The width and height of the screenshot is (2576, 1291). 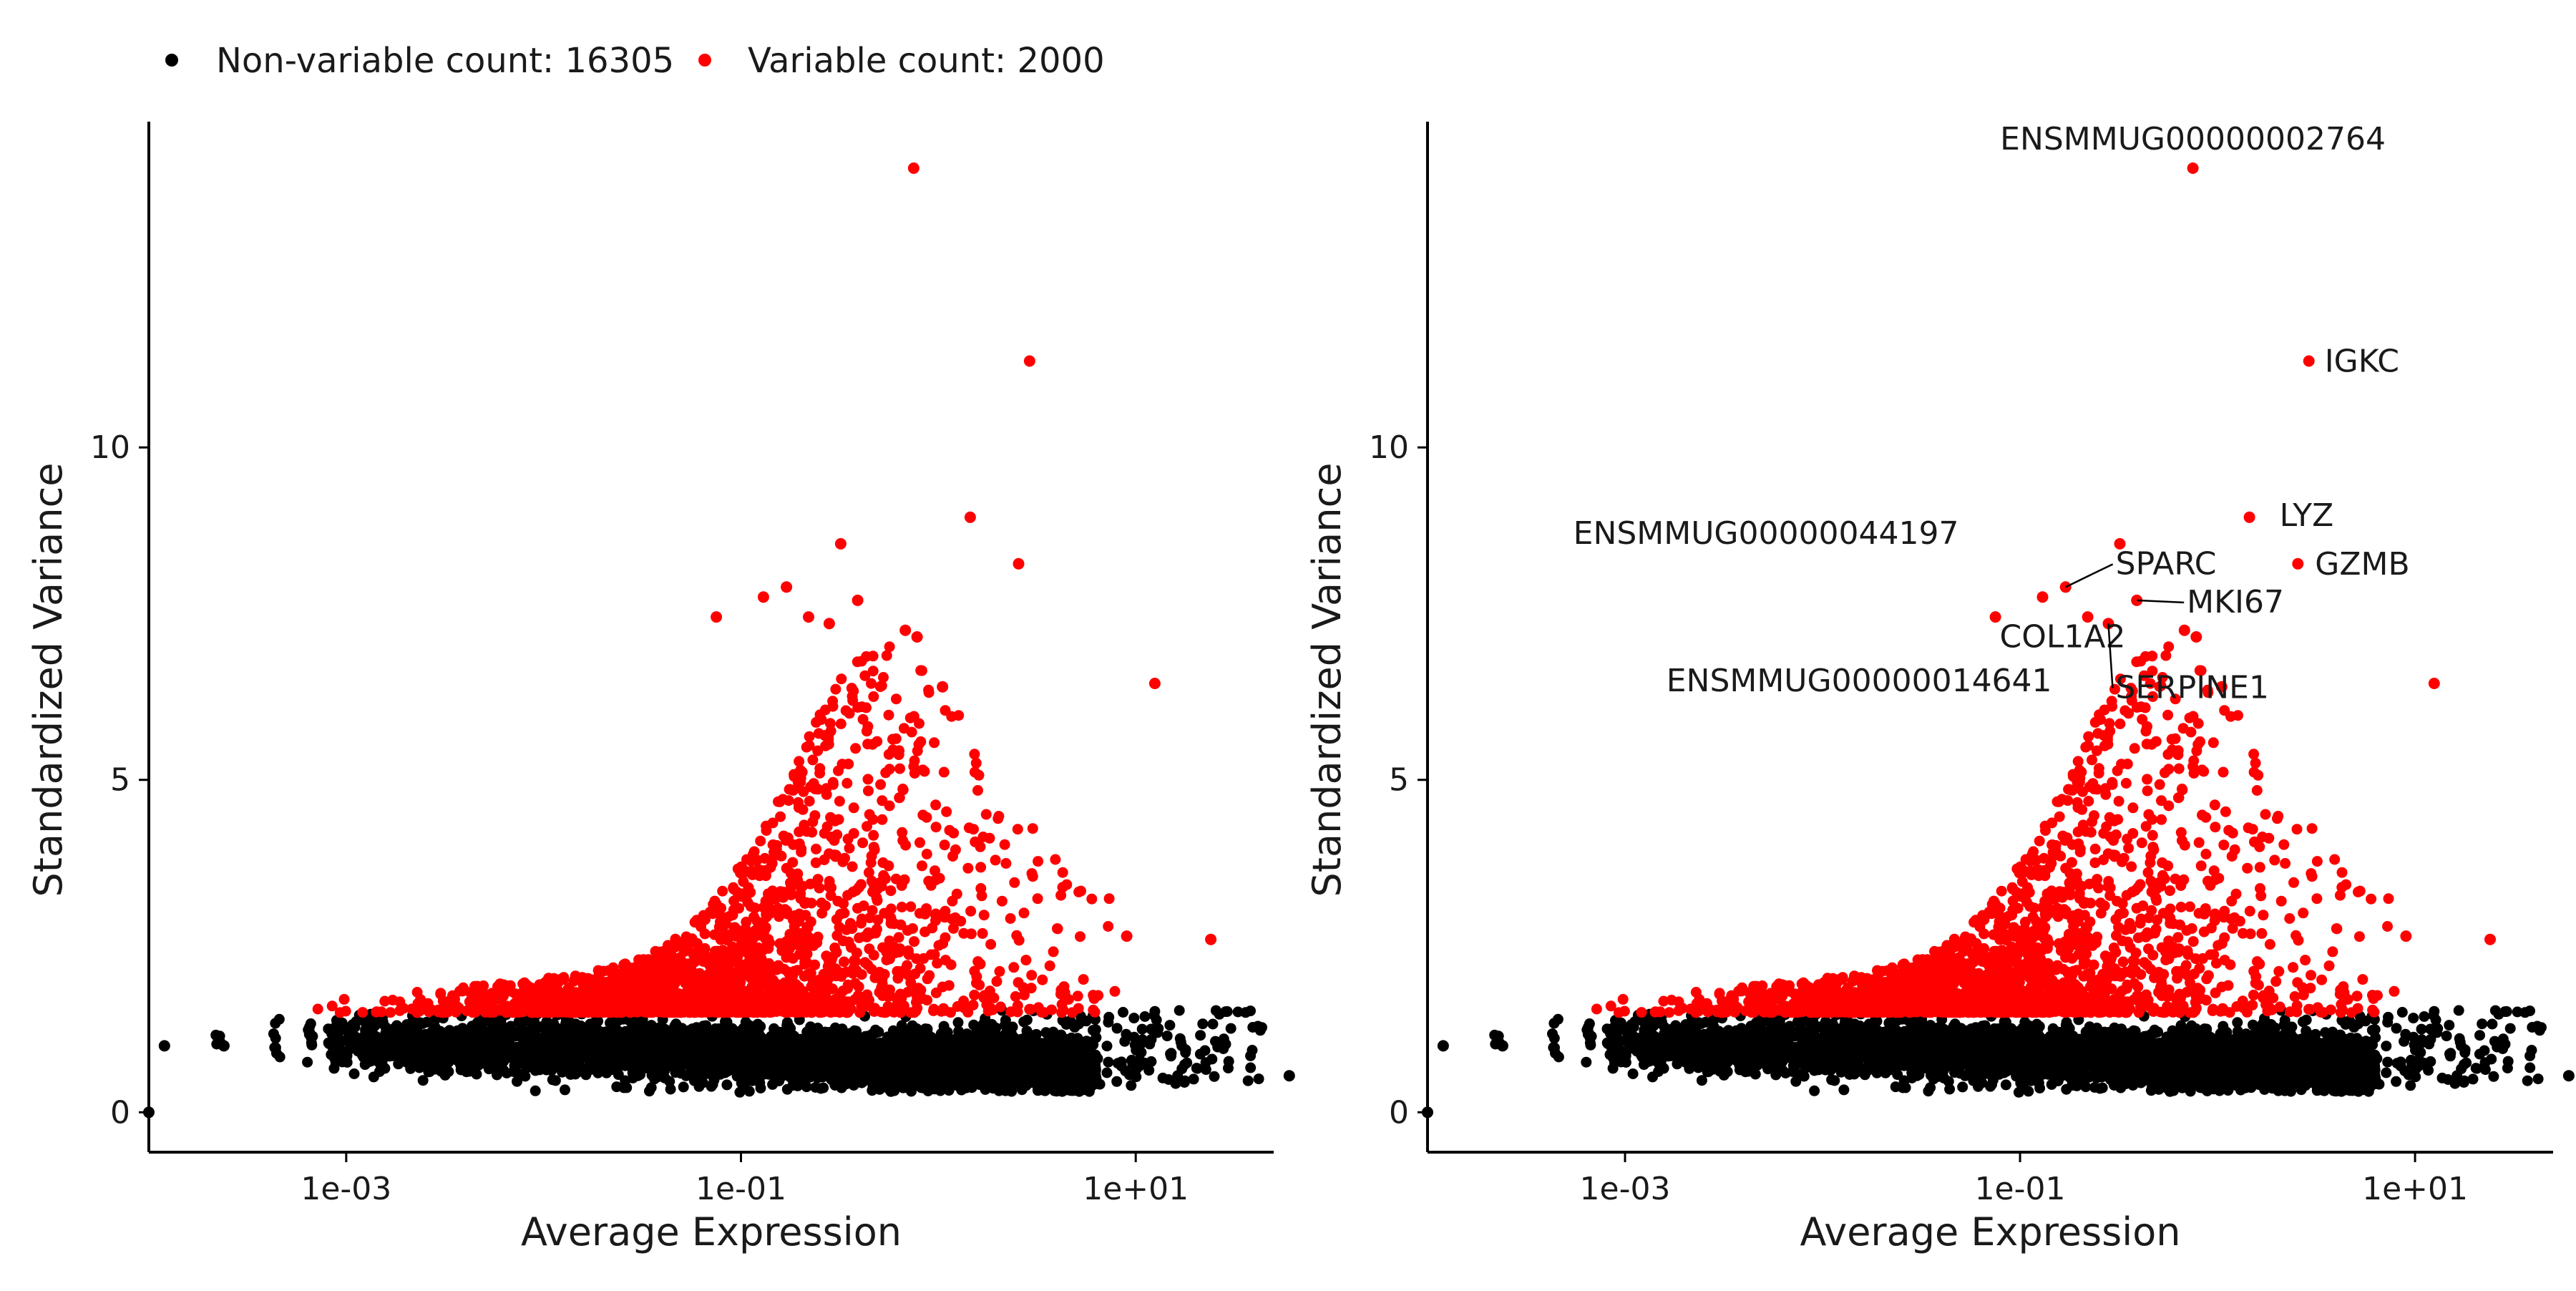 What do you see at coordinates (704, 60) in the screenshot?
I see `legend-marker-variable` at bounding box center [704, 60].